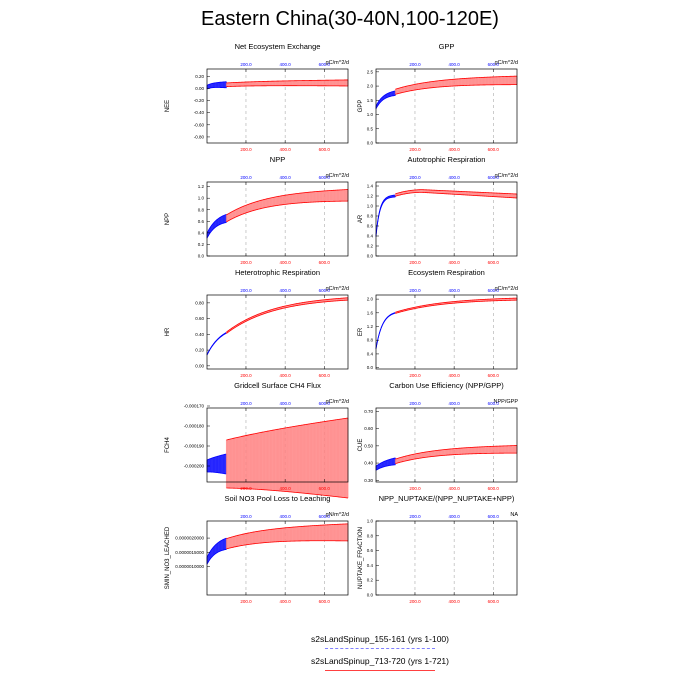 The width and height of the screenshot is (700, 700). Describe the element at coordinates (361, 331) in the screenshot. I see `y-axis-label: ER` at that location.